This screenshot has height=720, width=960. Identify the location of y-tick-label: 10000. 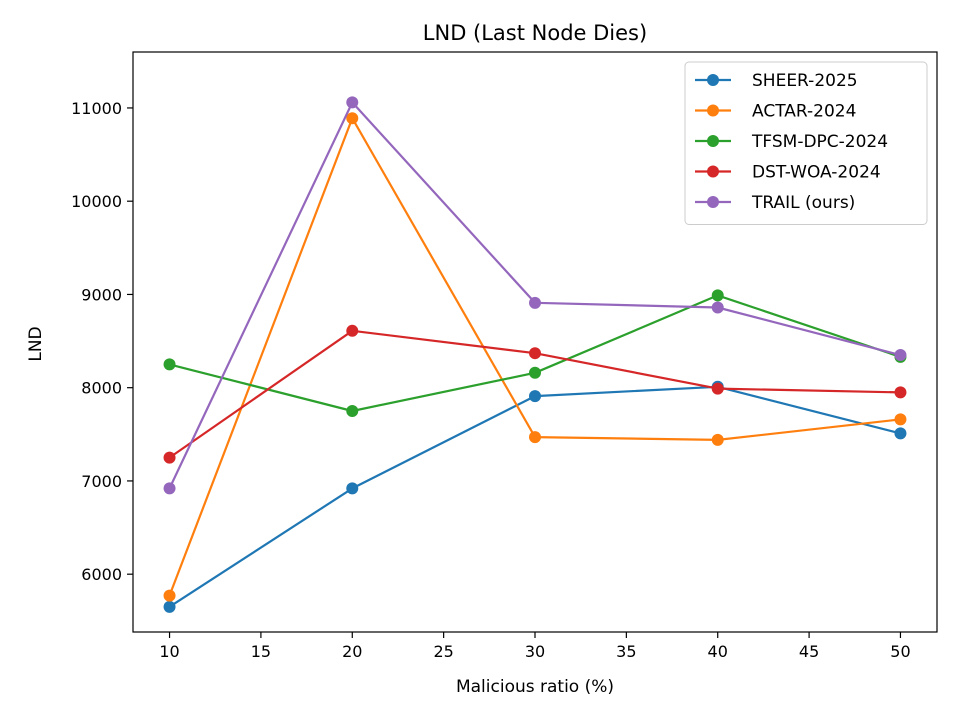
(96, 201).